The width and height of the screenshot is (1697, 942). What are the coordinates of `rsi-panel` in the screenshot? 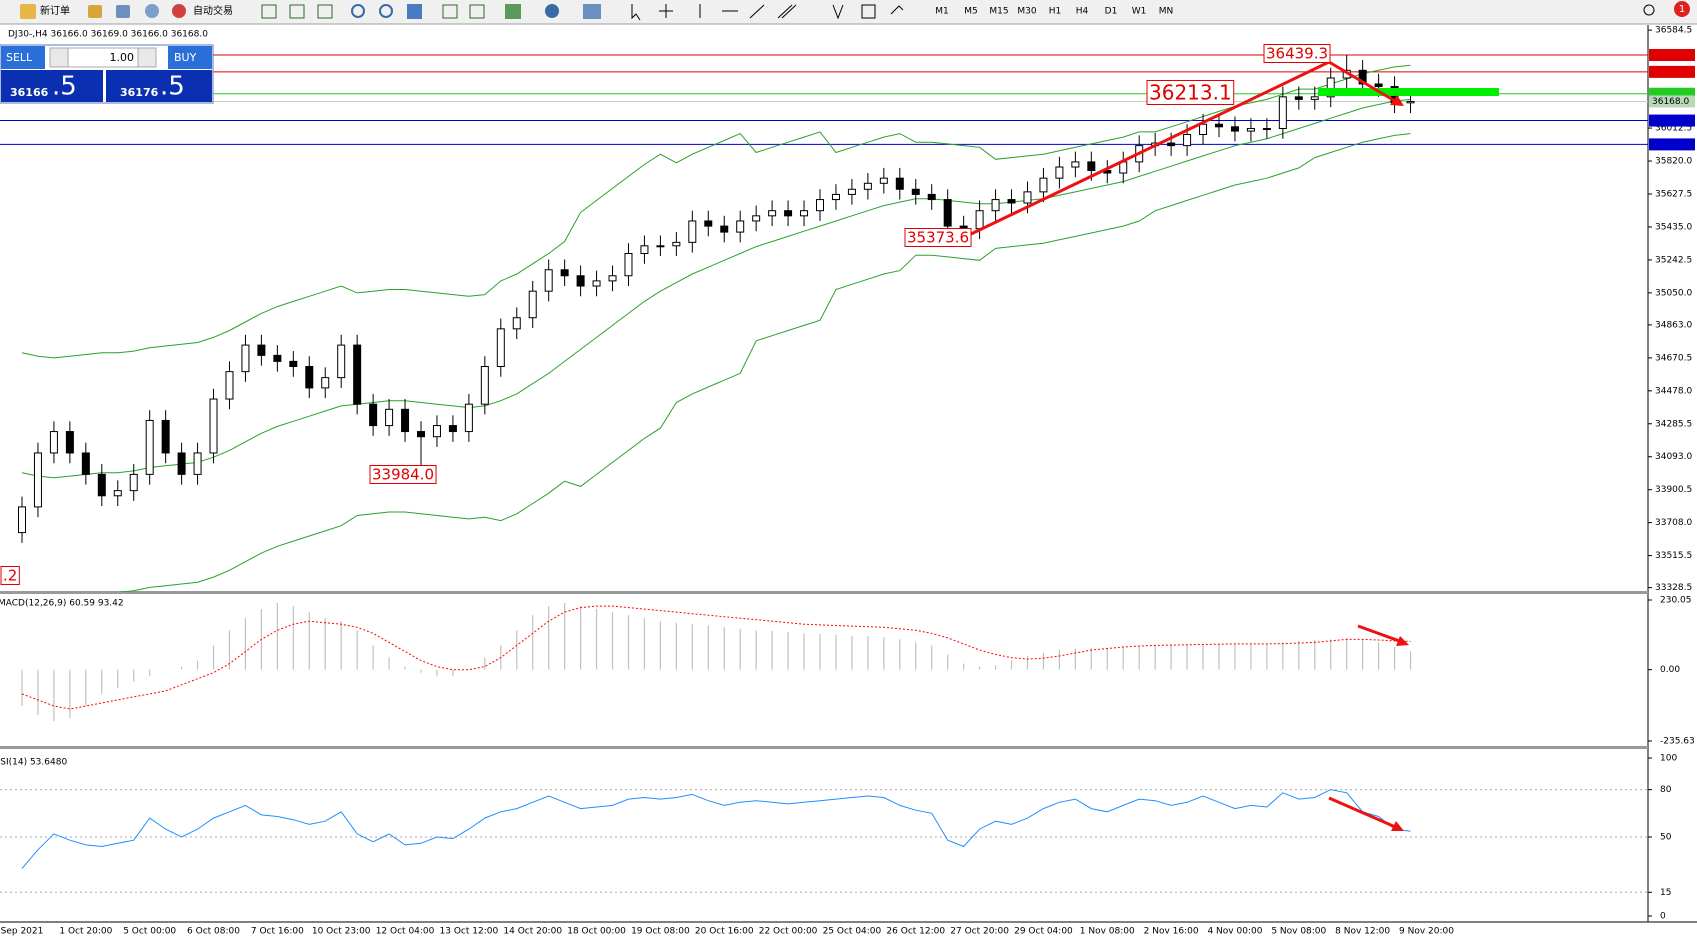 It's located at (824, 841).